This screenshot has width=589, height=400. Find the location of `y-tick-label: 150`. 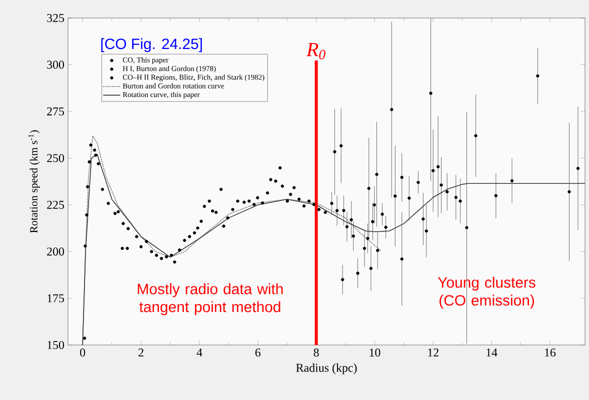

y-tick-label: 150 is located at coordinates (56, 345).